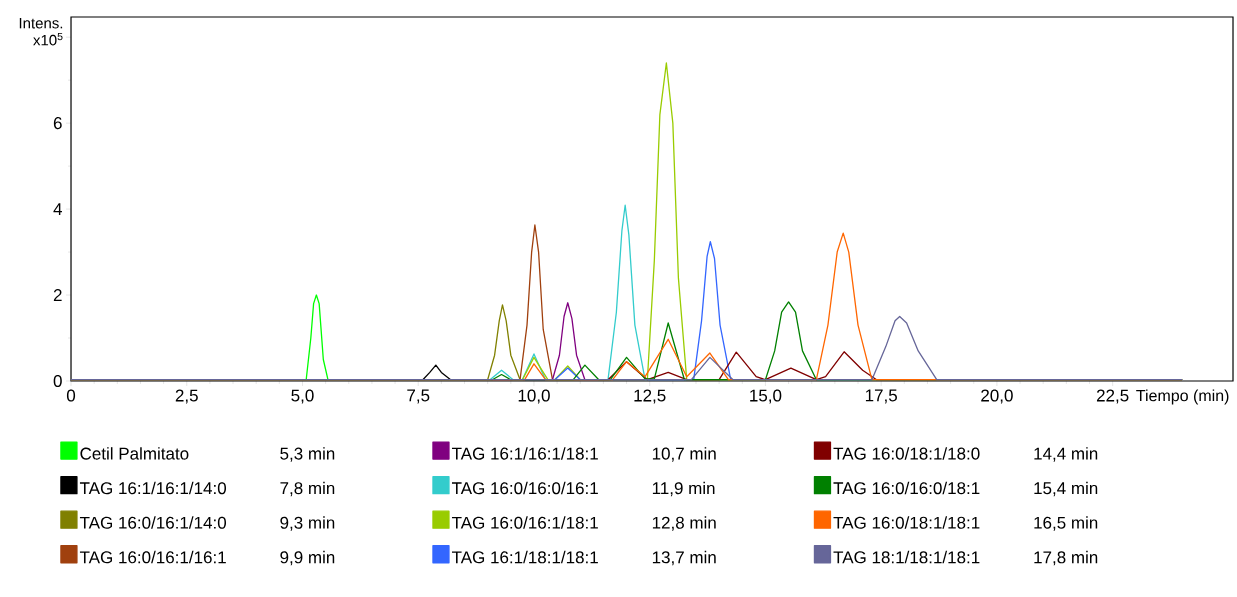  I want to click on legend-label: TAG 16:0/16:0/18:1, so click(906, 488).